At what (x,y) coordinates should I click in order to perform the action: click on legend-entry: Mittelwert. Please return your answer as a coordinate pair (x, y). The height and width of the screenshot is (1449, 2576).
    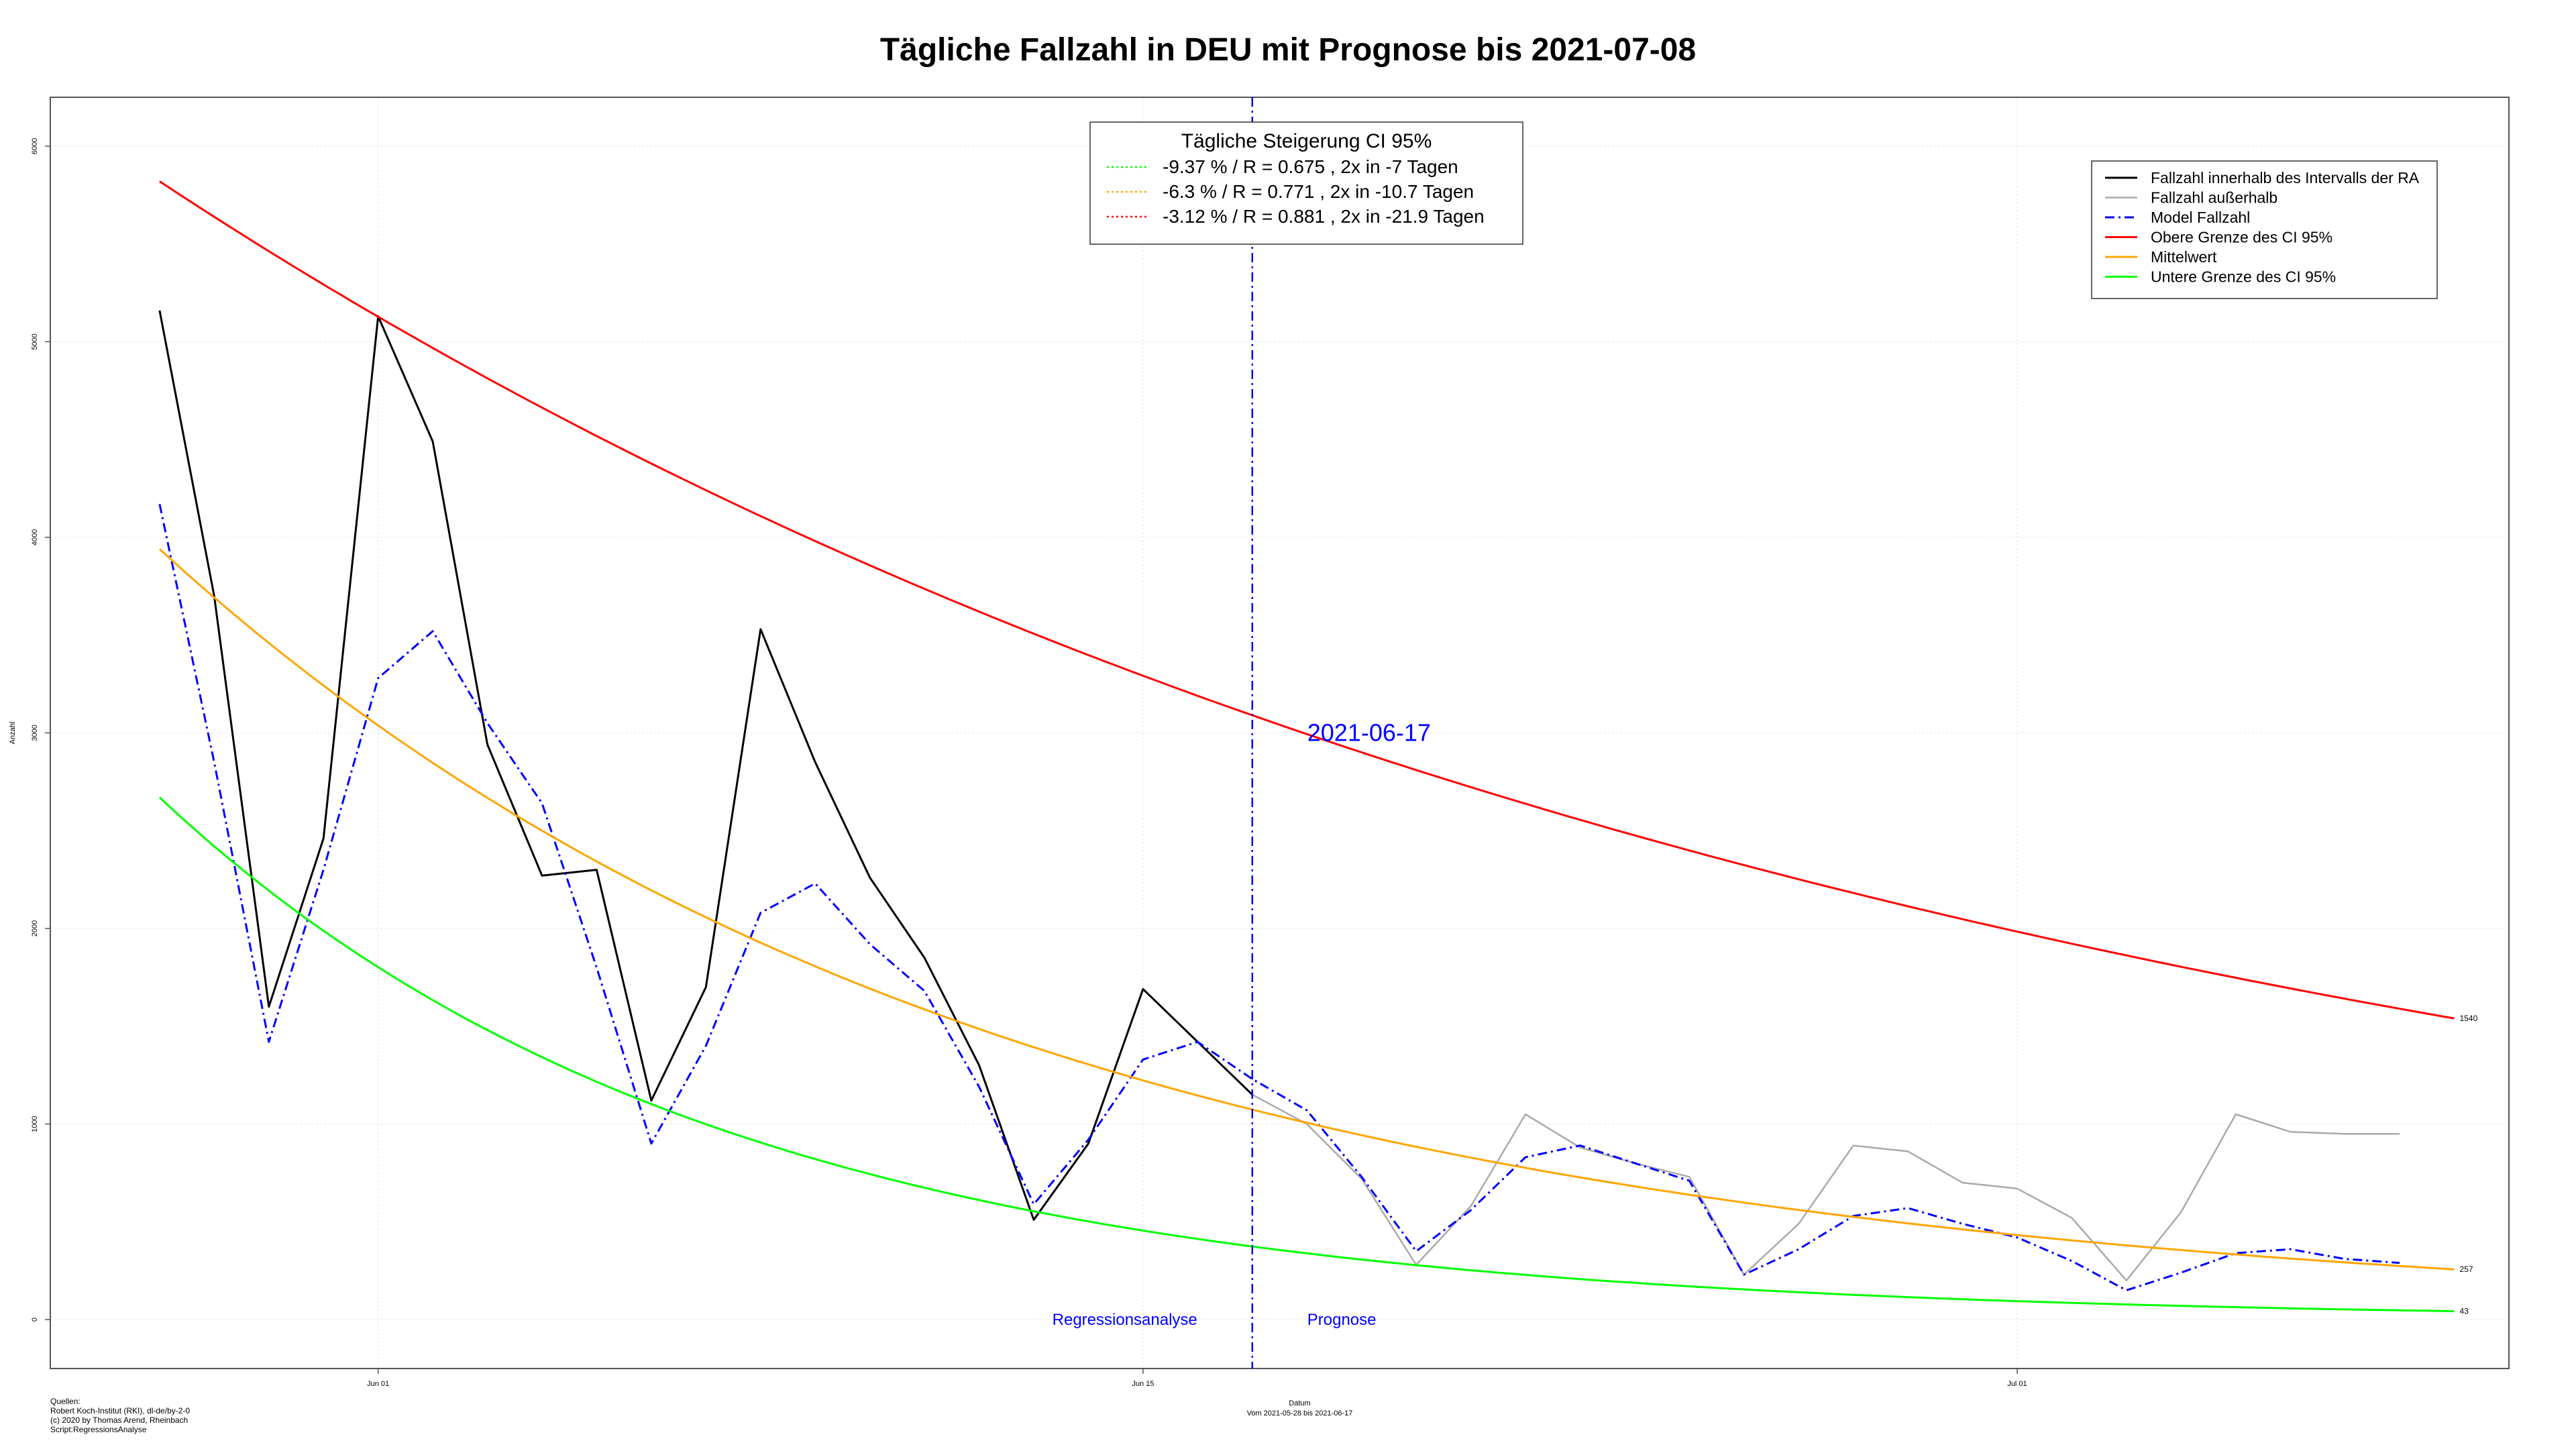
    Looking at the image, I should click on (2184, 257).